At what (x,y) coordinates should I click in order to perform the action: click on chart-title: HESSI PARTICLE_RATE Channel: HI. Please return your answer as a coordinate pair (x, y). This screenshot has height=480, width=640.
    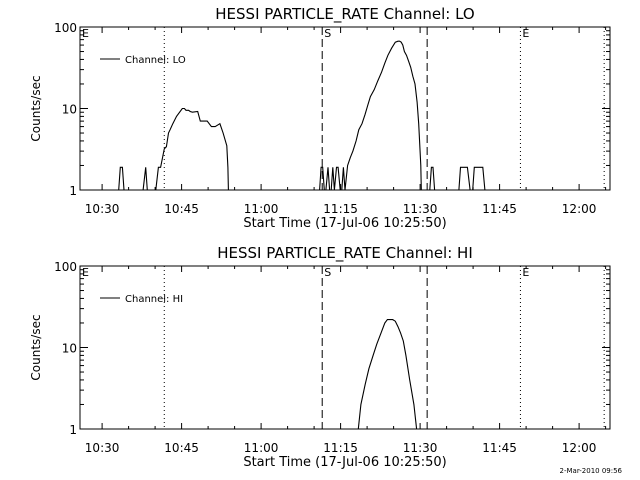
    Looking at the image, I should click on (345, 253).